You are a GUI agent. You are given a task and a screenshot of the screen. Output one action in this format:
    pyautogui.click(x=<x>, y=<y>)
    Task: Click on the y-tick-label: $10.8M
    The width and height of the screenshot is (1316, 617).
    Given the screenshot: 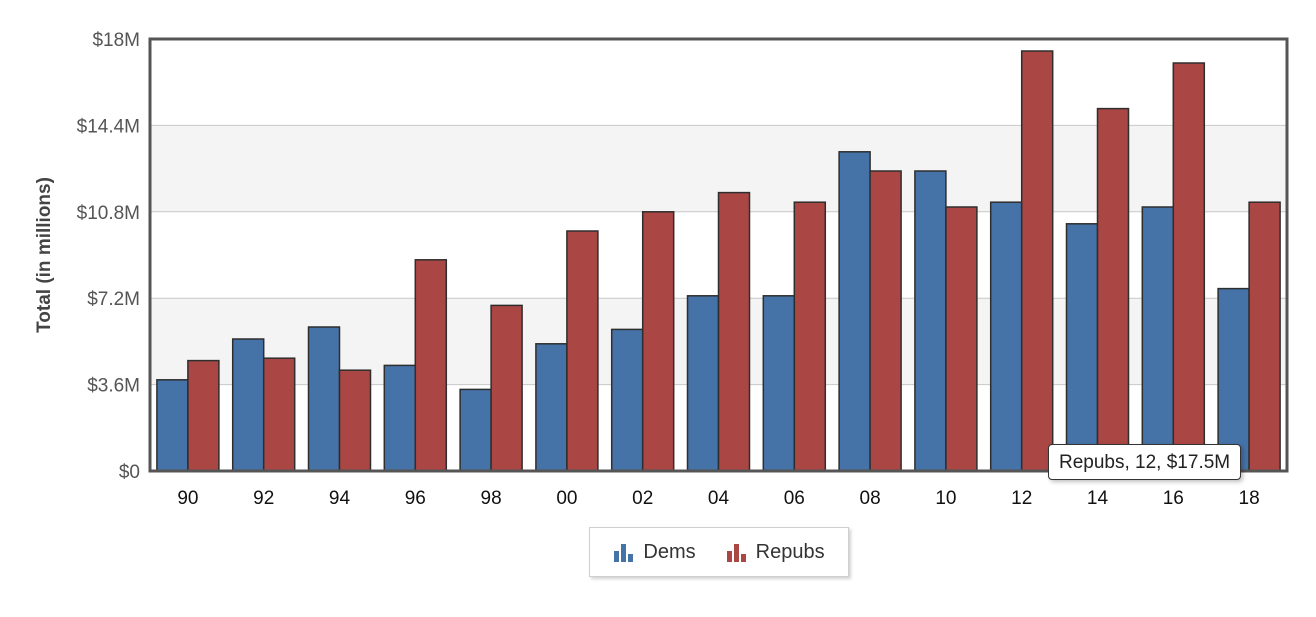 What is the action you would take?
    pyautogui.click(x=108, y=213)
    